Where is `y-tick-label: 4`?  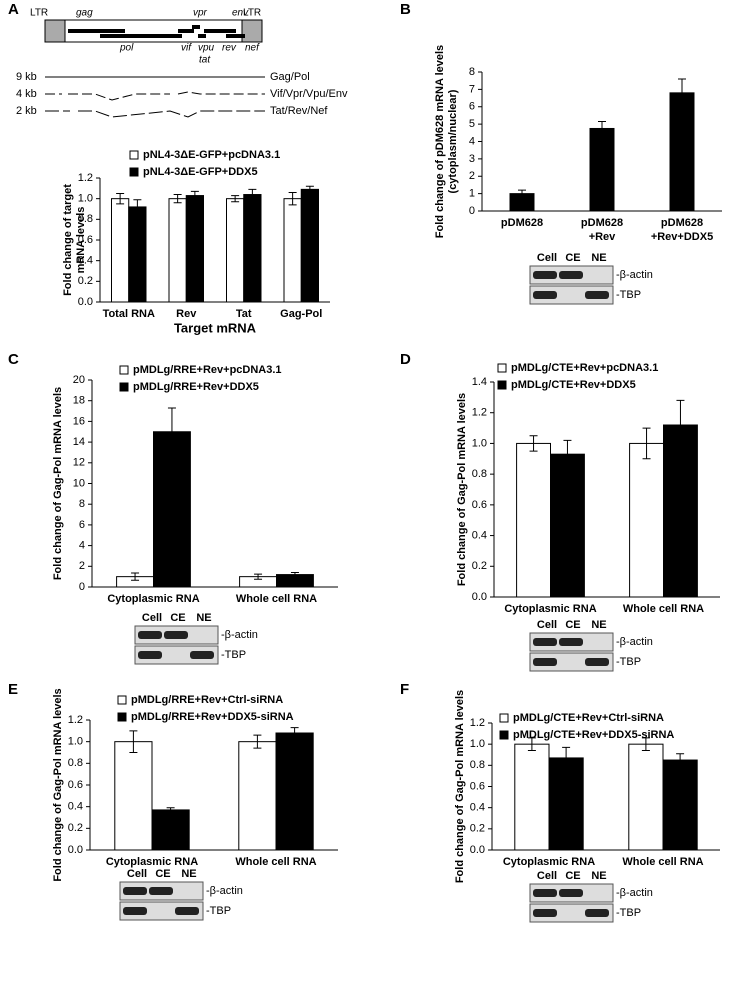 y-tick-label: 4 is located at coordinates (82, 546).